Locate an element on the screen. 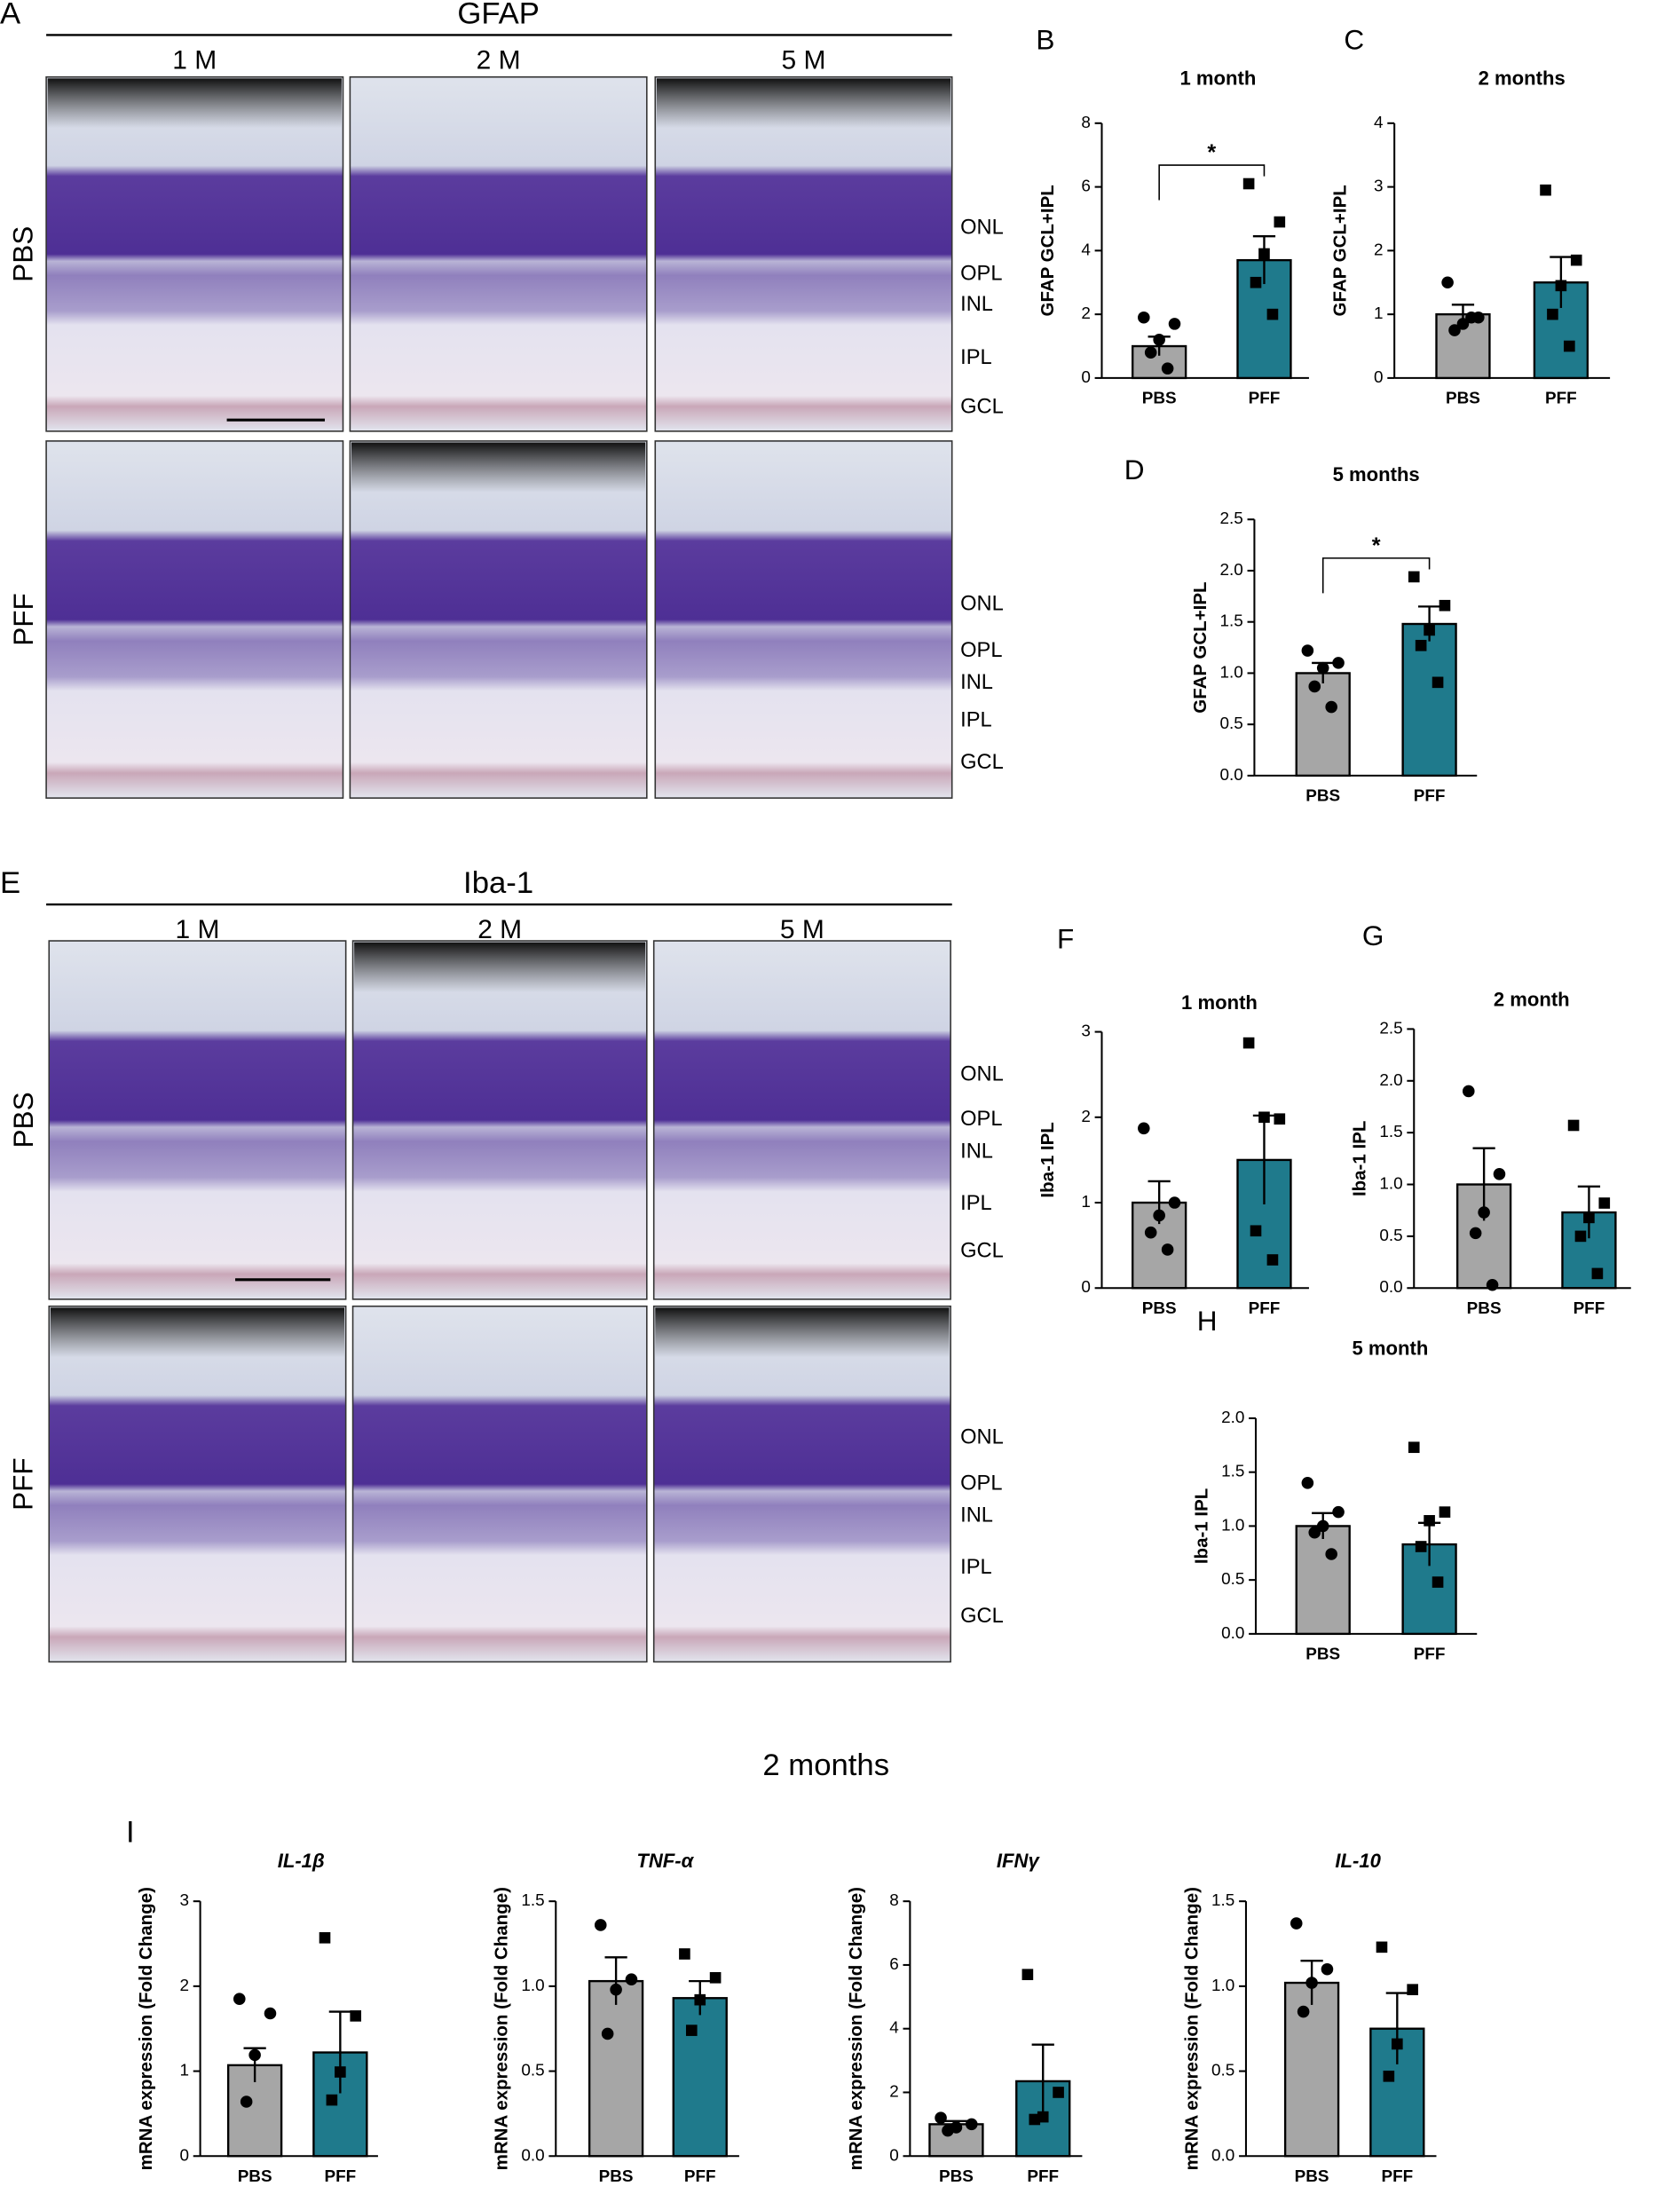  panel-letter: B is located at coordinates (1045, 40).